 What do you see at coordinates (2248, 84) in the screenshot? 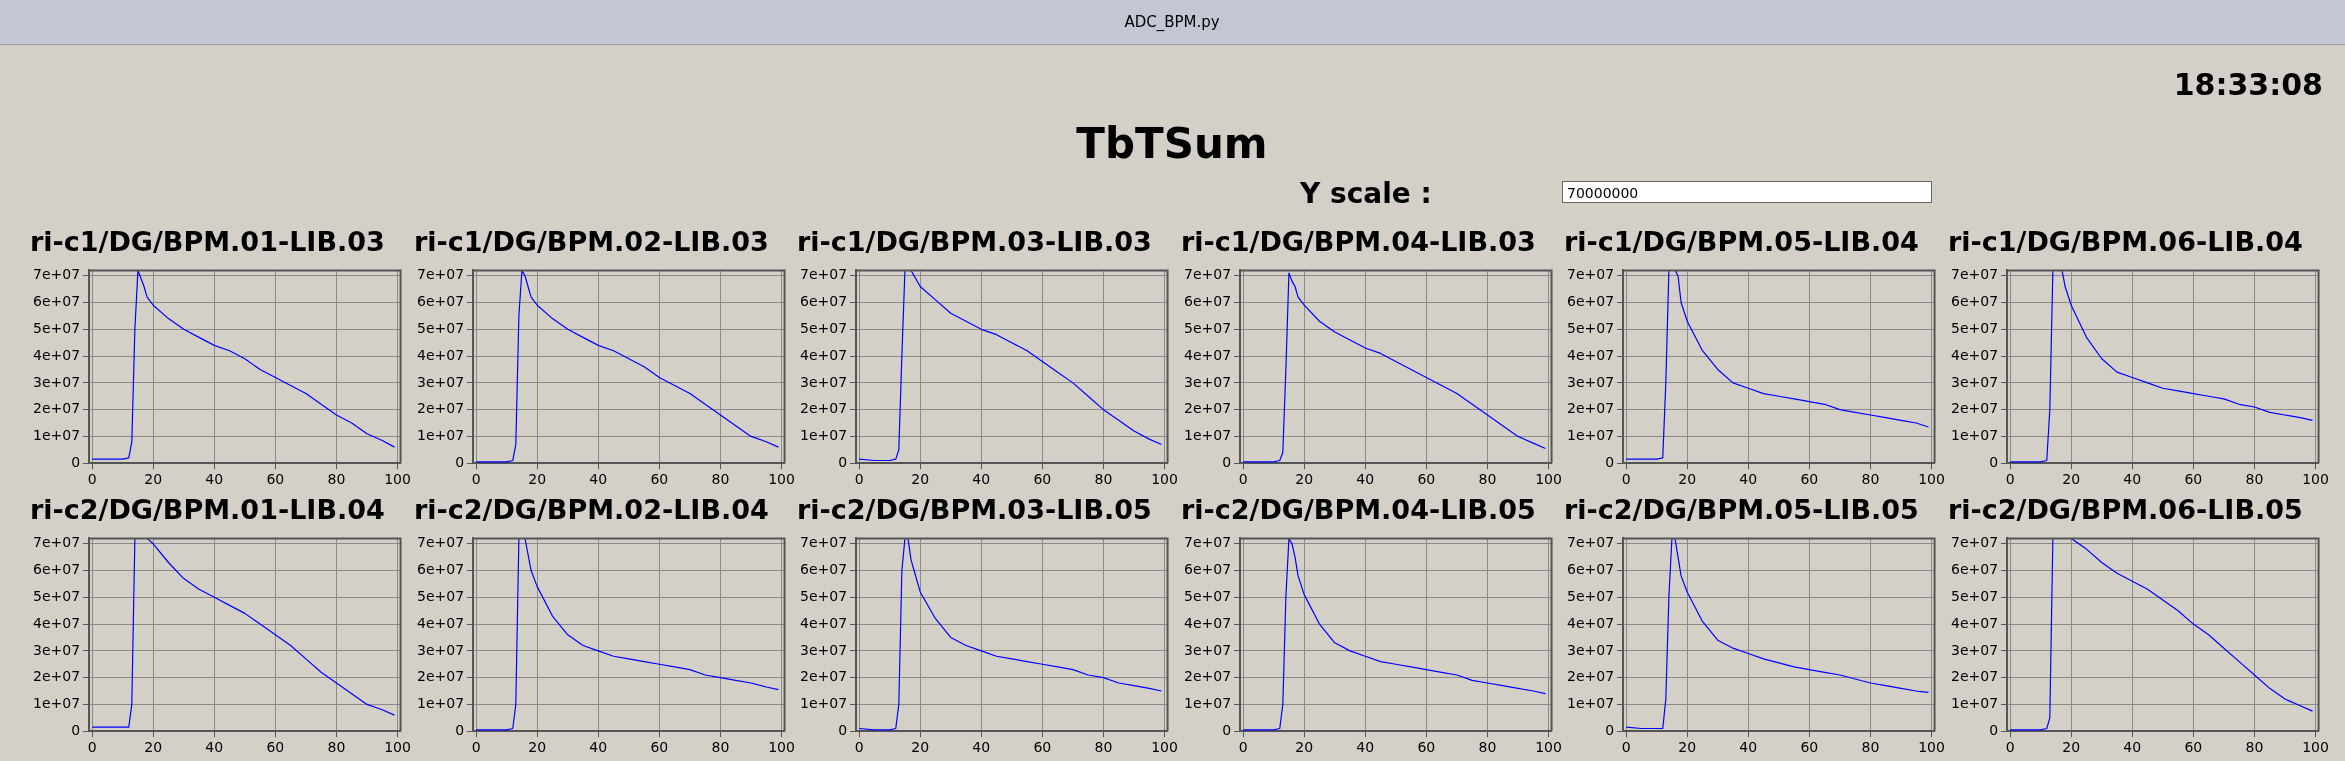
I see `text: 18:33:08` at bounding box center [2248, 84].